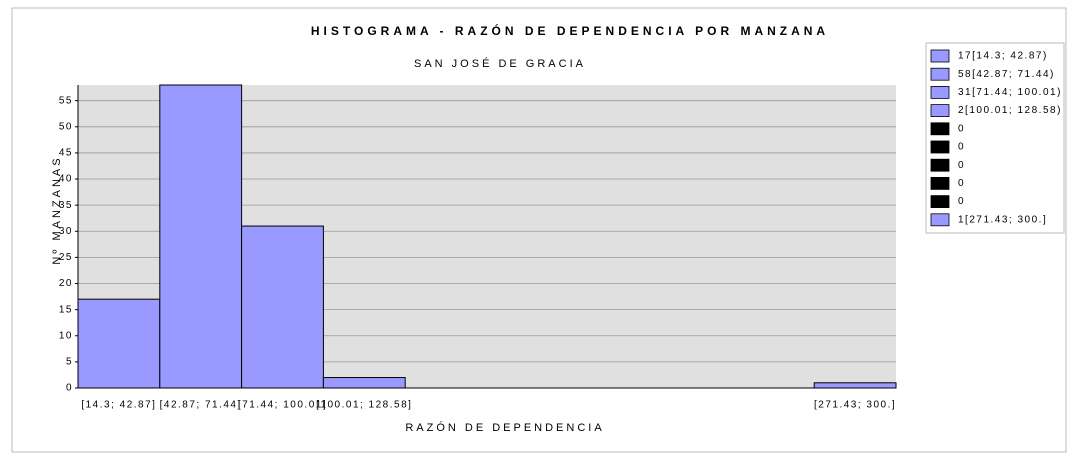 This screenshot has height=458, width=1078. What do you see at coordinates (66, 231) in the screenshot?
I see `y-tick-label: 30` at bounding box center [66, 231].